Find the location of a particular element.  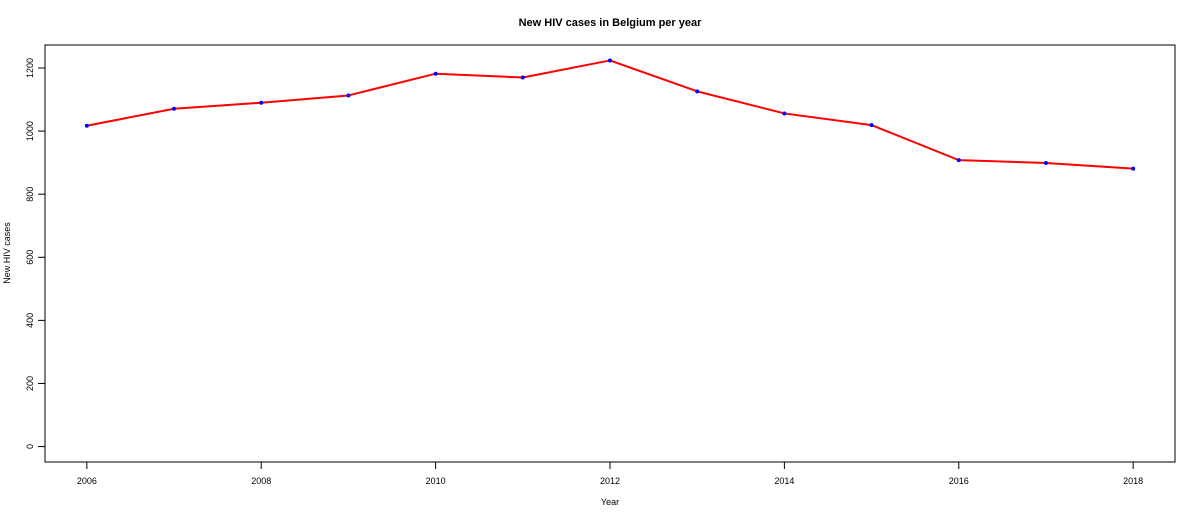

x-tick-label: 2006 is located at coordinates (87, 481).